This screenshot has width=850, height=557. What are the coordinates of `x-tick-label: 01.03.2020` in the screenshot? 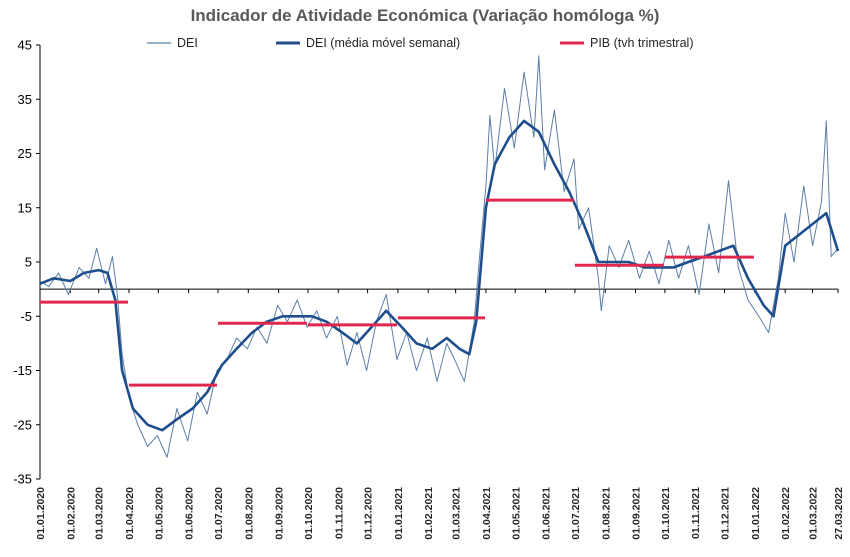 It's located at (100, 513).